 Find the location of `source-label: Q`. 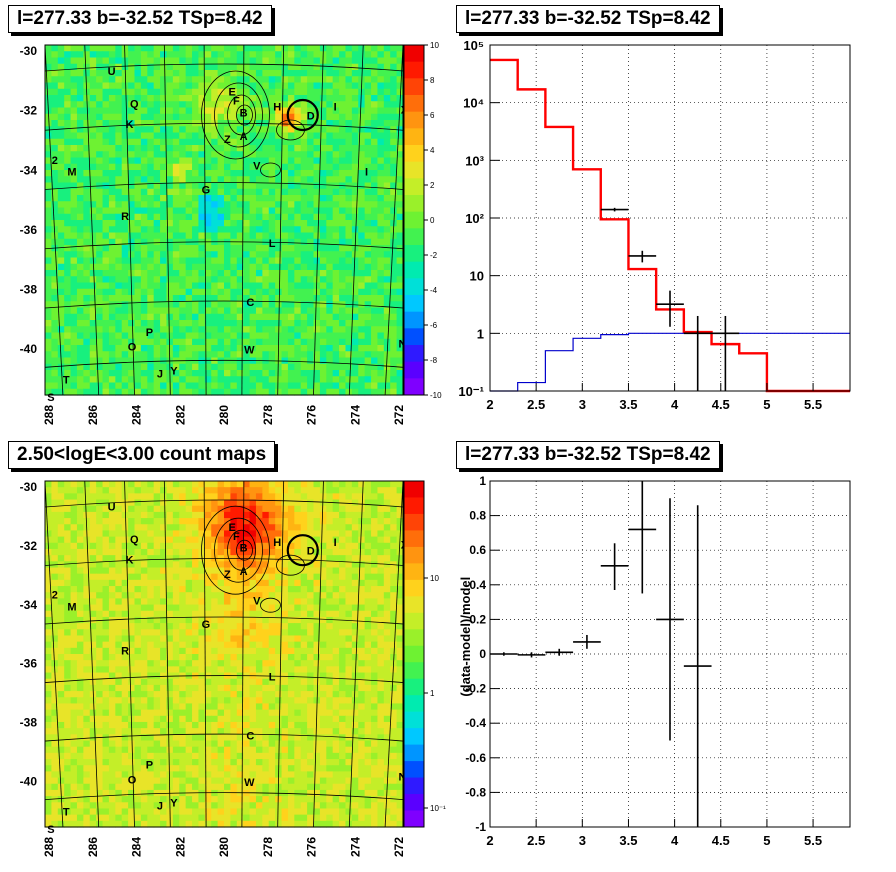

source-label: Q is located at coordinates (134, 104).